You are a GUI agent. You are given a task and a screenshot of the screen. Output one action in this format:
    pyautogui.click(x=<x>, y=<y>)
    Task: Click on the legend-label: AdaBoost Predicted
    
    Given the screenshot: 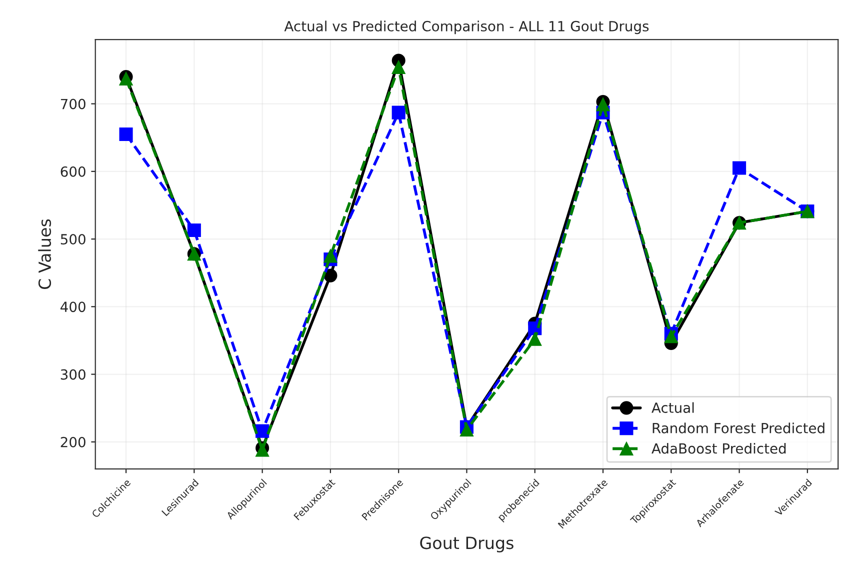 What is the action you would take?
    pyautogui.click(x=719, y=448)
    